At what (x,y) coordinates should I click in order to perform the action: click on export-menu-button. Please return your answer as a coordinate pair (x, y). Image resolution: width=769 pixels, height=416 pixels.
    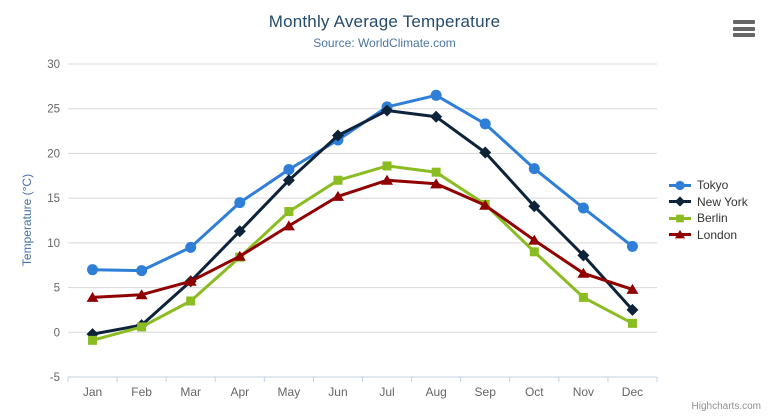
    Looking at the image, I should click on (744, 28).